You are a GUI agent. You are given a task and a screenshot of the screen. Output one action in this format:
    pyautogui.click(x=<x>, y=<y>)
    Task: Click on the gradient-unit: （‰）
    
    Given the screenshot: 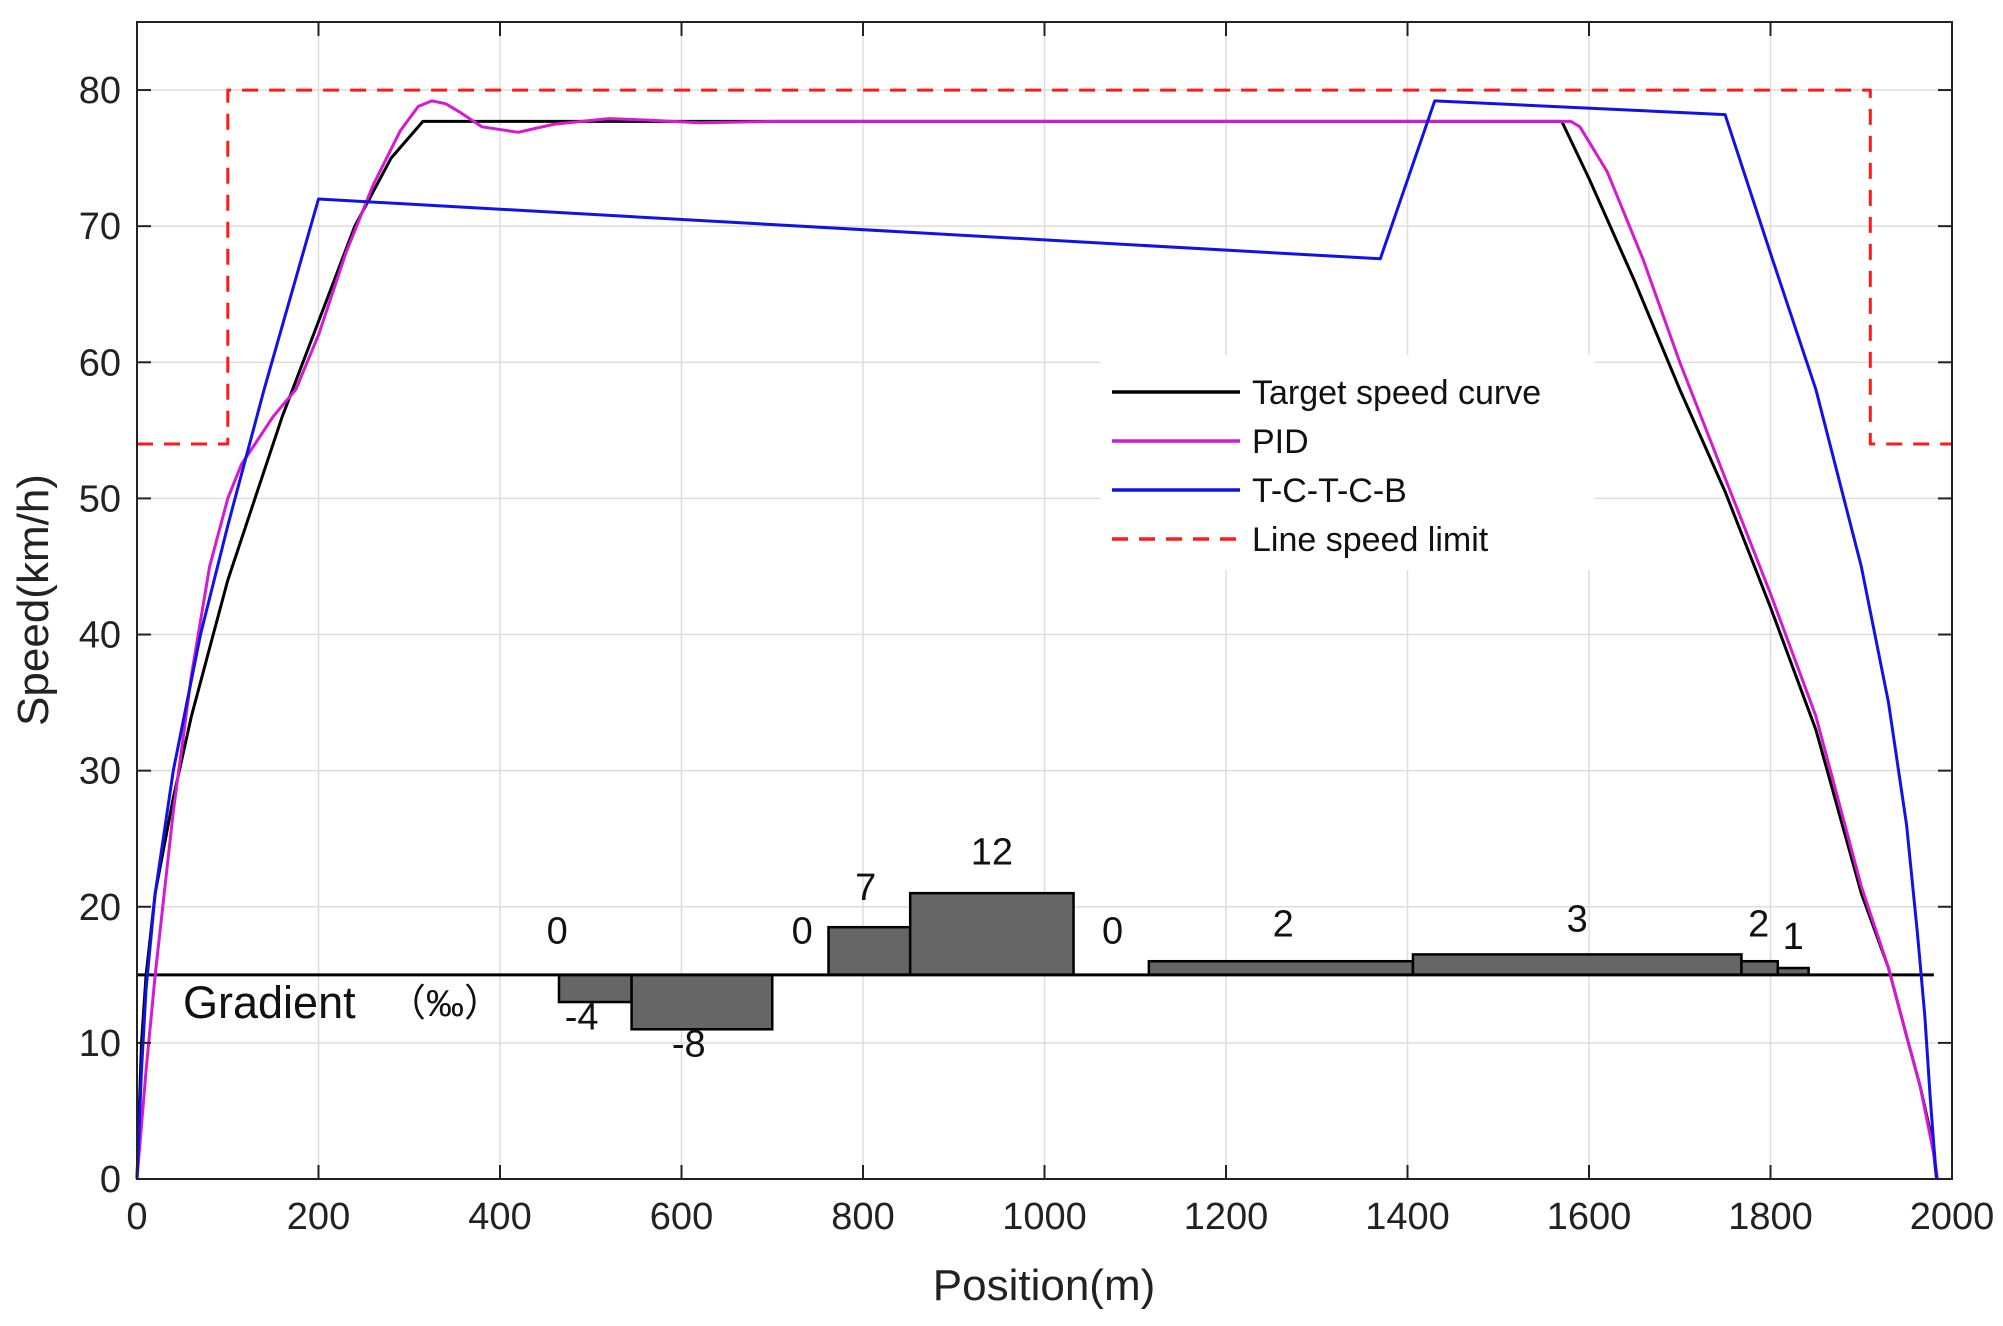 What is the action you would take?
    pyautogui.click(x=445, y=1004)
    